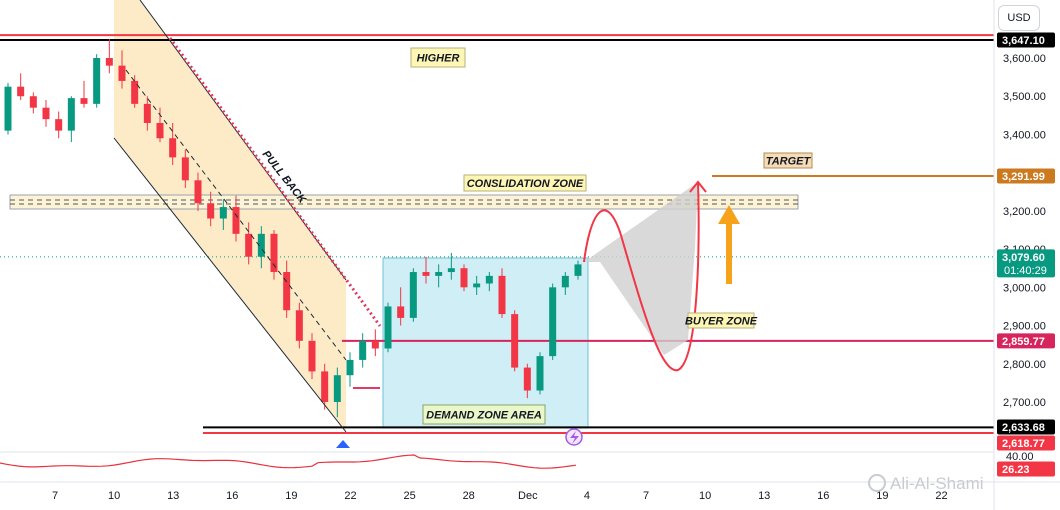 The height and width of the screenshot is (510, 1060). I want to click on demand-label: DEMAND ZONE AREA, so click(484, 414).